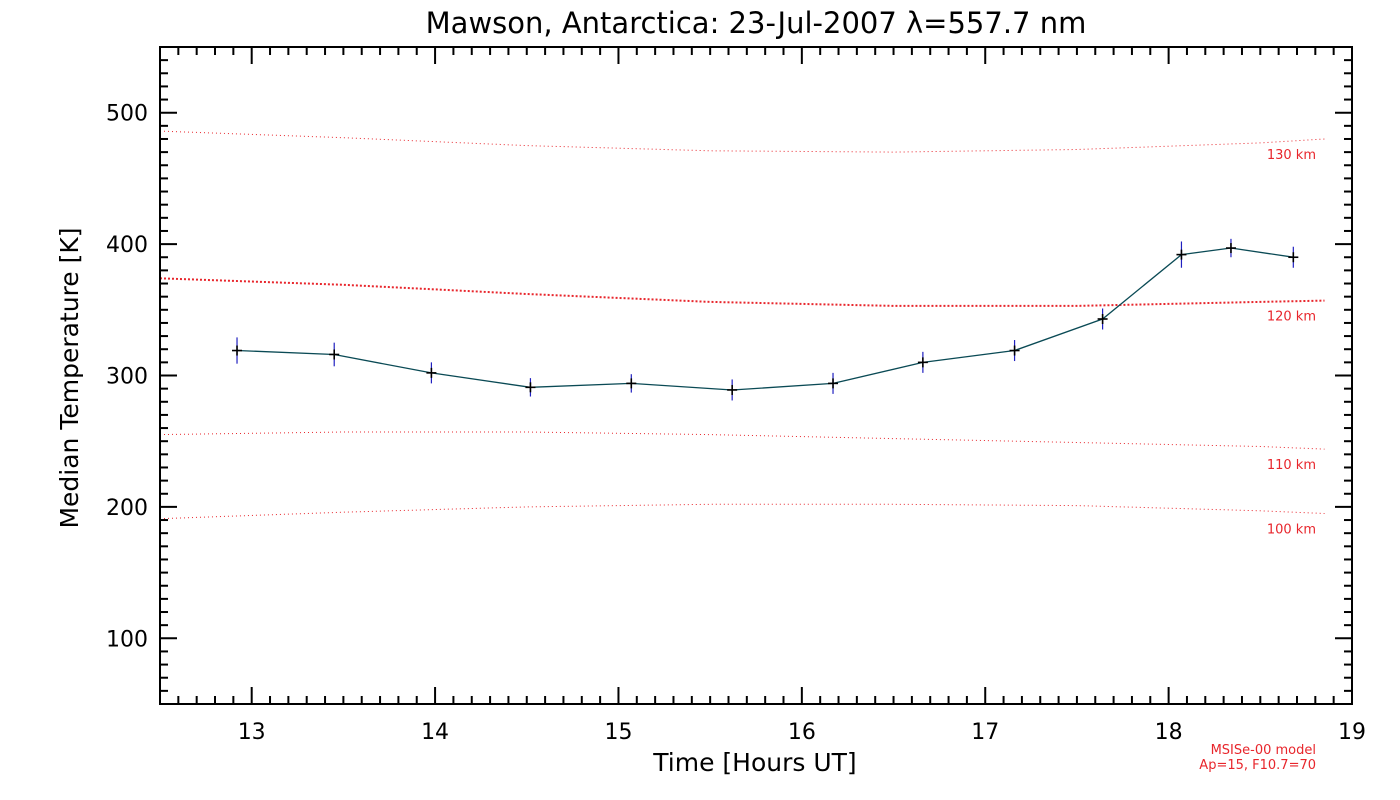 This screenshot has height=800, width=1400. Describe the element at coordinates (742, 141) in the screenshot. I see `model-curve-130-km` at that location.